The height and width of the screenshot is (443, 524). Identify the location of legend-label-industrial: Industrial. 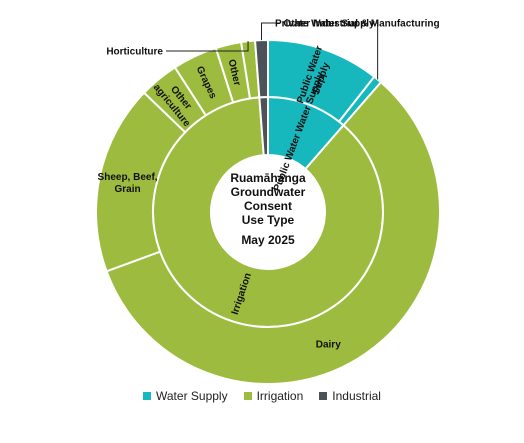
(356, 396).